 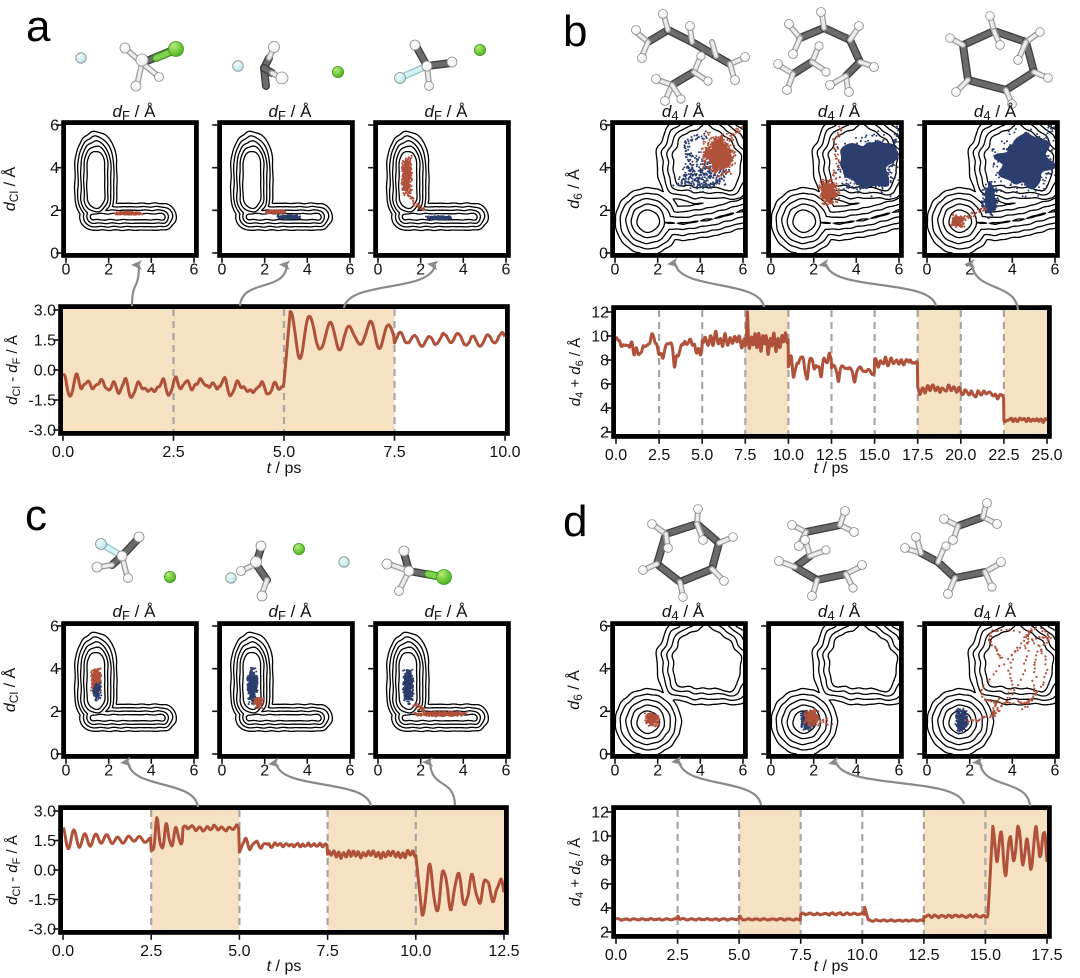 I want to click on svg-text: d, so click(x=575, y=521).